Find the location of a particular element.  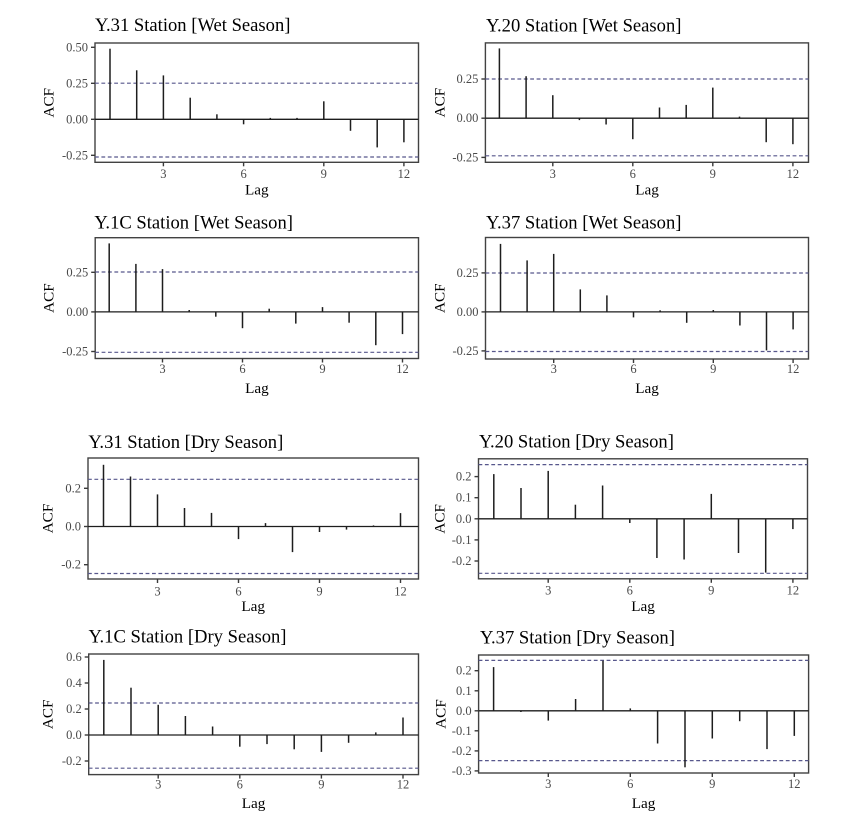

svg-text: Y.37 Station [Wet Season] is located at coordinates (583, 222).